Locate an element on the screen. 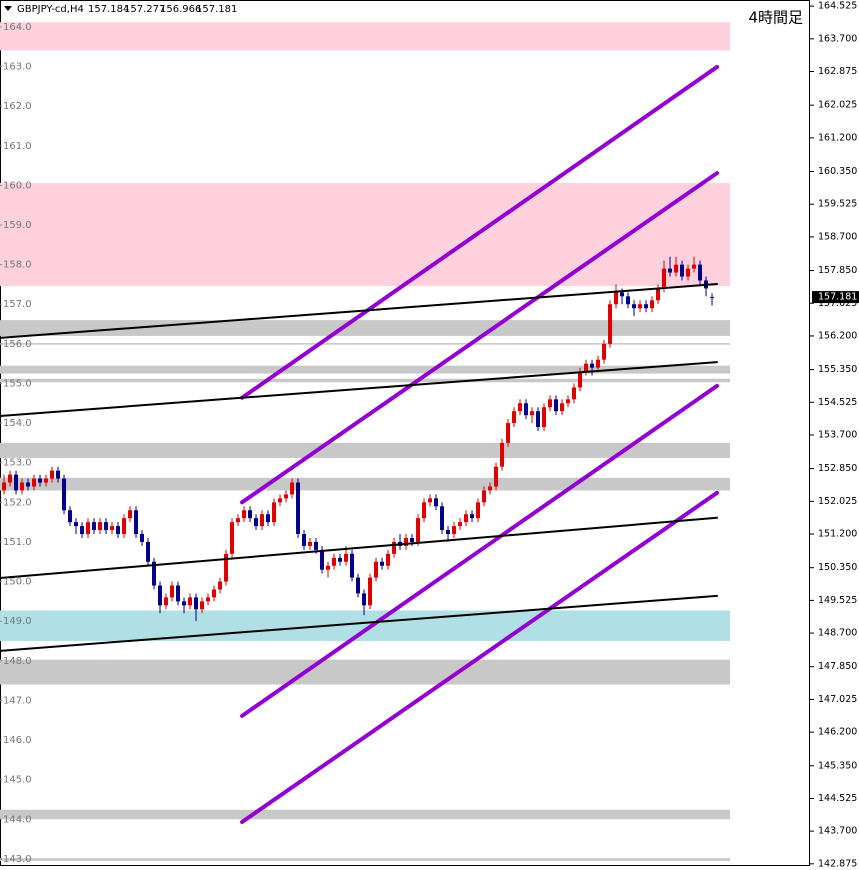  inner-tick-label: 160.0 is located at coordinates (17, 185).